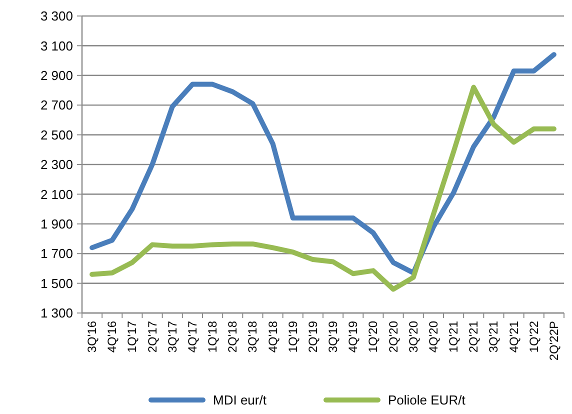 The image size is (572, 414). Describe the element at coordinates (56, 46) in the screenshot. I see `y-tick-label: 3 100` at that location.